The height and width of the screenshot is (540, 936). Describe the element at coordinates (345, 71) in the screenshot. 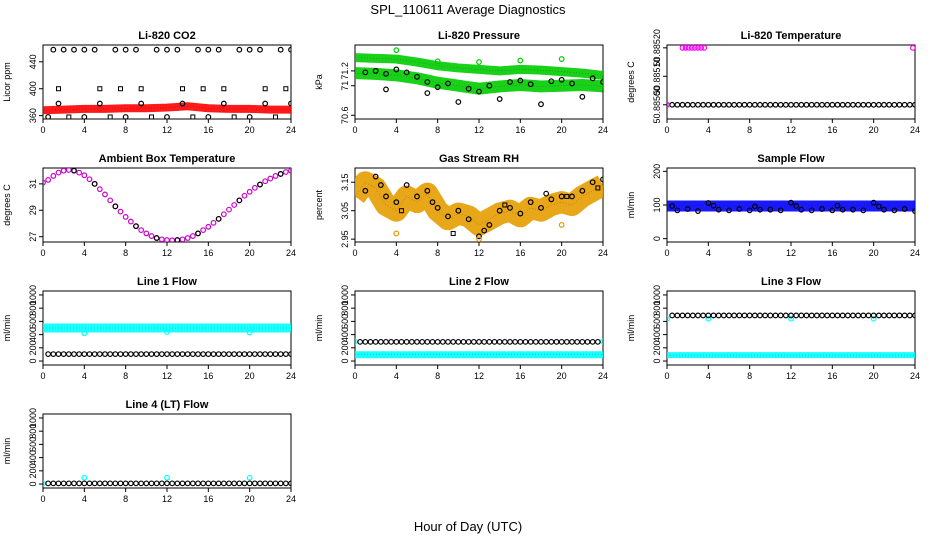

I see `y-tick-label: 71.2` at that location.